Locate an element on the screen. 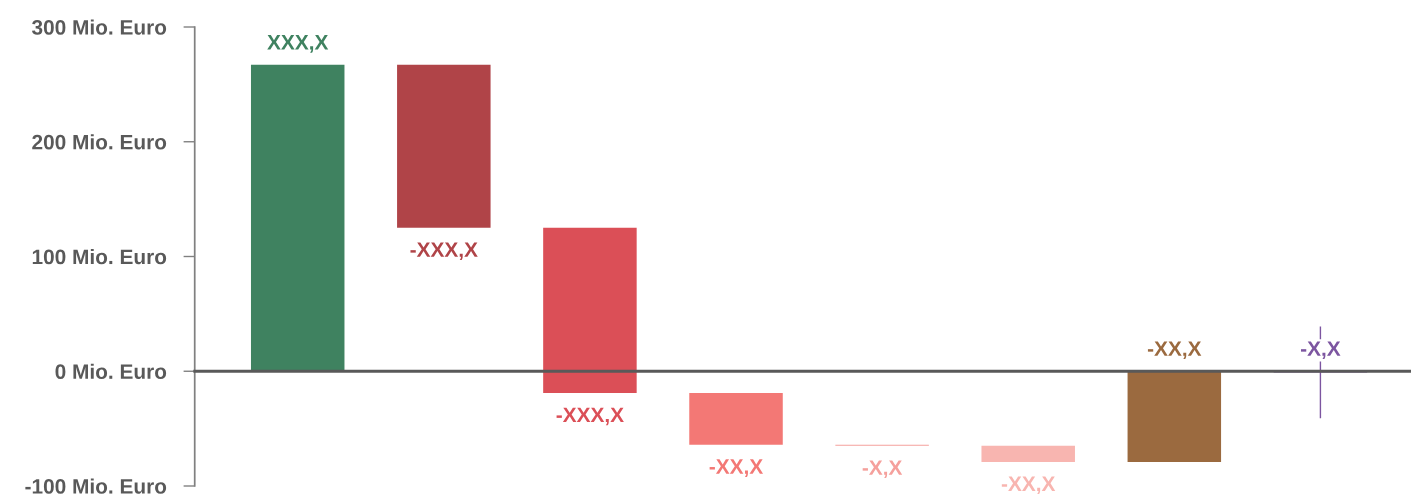 This screenshot has height=500, width=1411. y-tick-label: 300 Mio. Euro is located at coordinates (99, 27).